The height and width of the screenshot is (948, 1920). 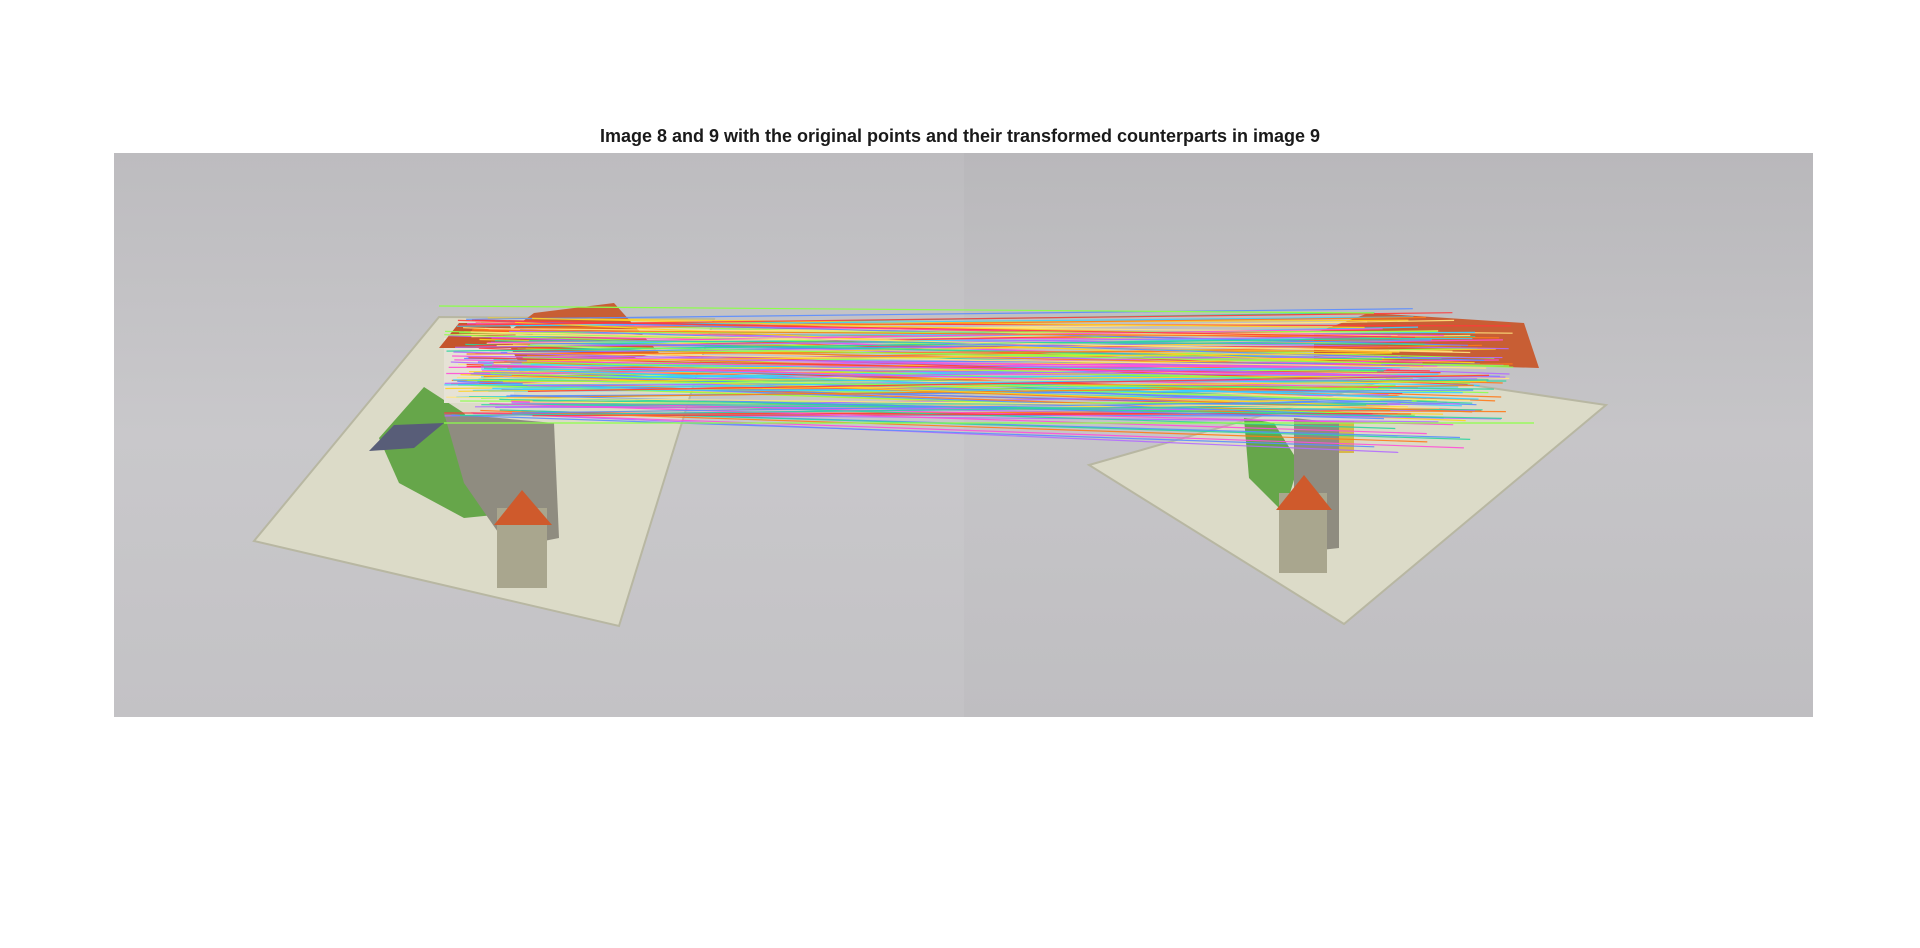 I want to click on shadow, so click(x=406, y=437).